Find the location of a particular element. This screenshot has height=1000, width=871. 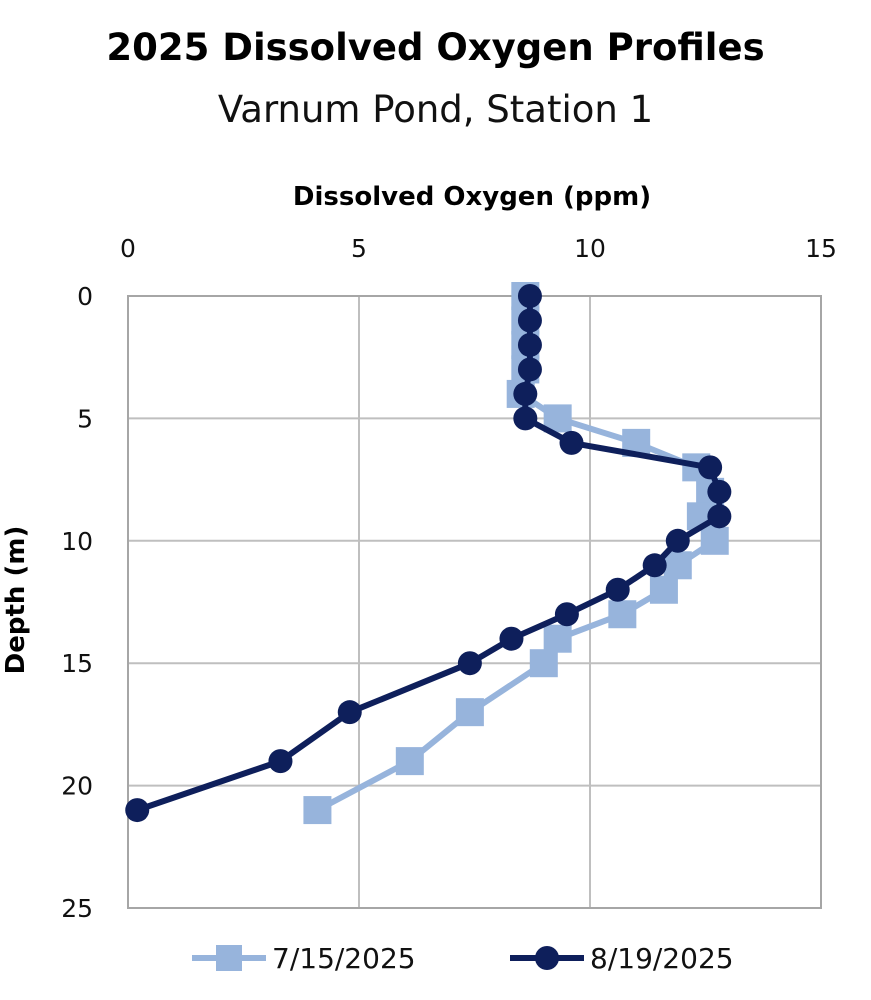

legend-label: 7/15/2025 is located at coordinates (344, 958).